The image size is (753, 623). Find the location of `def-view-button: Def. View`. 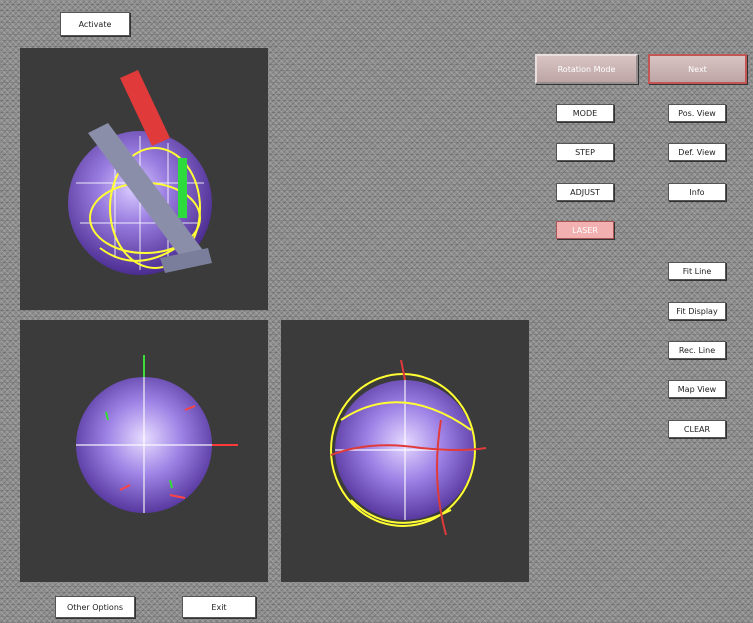

def-view-button: Def. View is located at coordinates (697, 152).